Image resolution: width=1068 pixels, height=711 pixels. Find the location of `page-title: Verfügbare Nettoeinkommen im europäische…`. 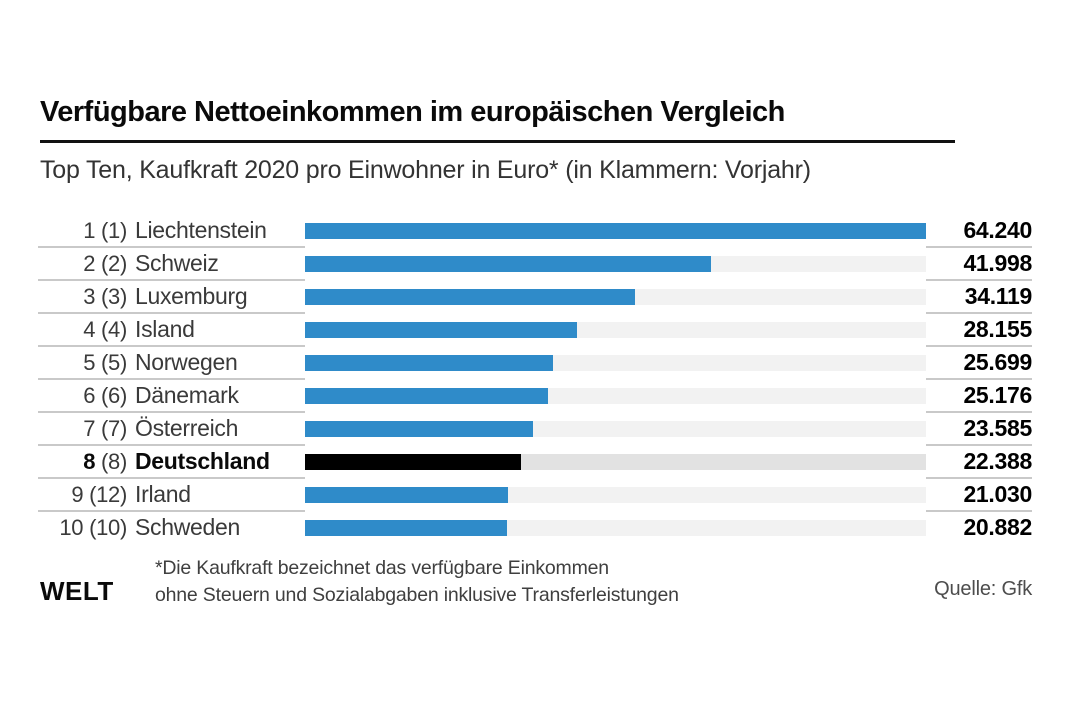

page-title: Verfügbare Nettoeinkommen im europäische… is located at coordinates (412, 112).